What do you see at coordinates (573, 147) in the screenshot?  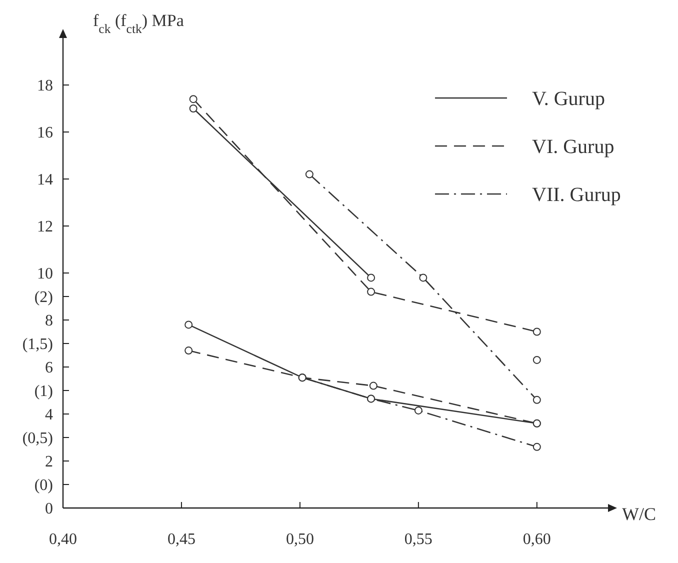 I see `legend-label: VI. Gurup` at bounding box center [573, 147].